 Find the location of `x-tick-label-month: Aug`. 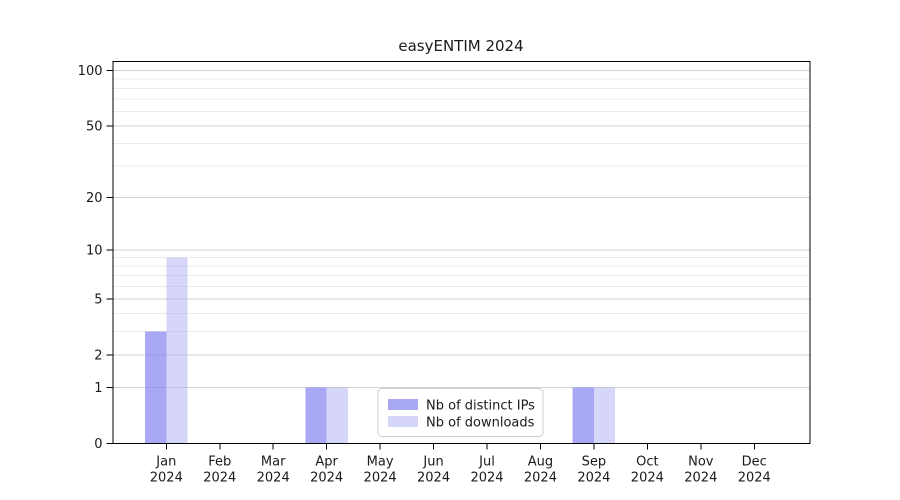

x-tick-label-month: Aug is located at coordinates (540, 462).